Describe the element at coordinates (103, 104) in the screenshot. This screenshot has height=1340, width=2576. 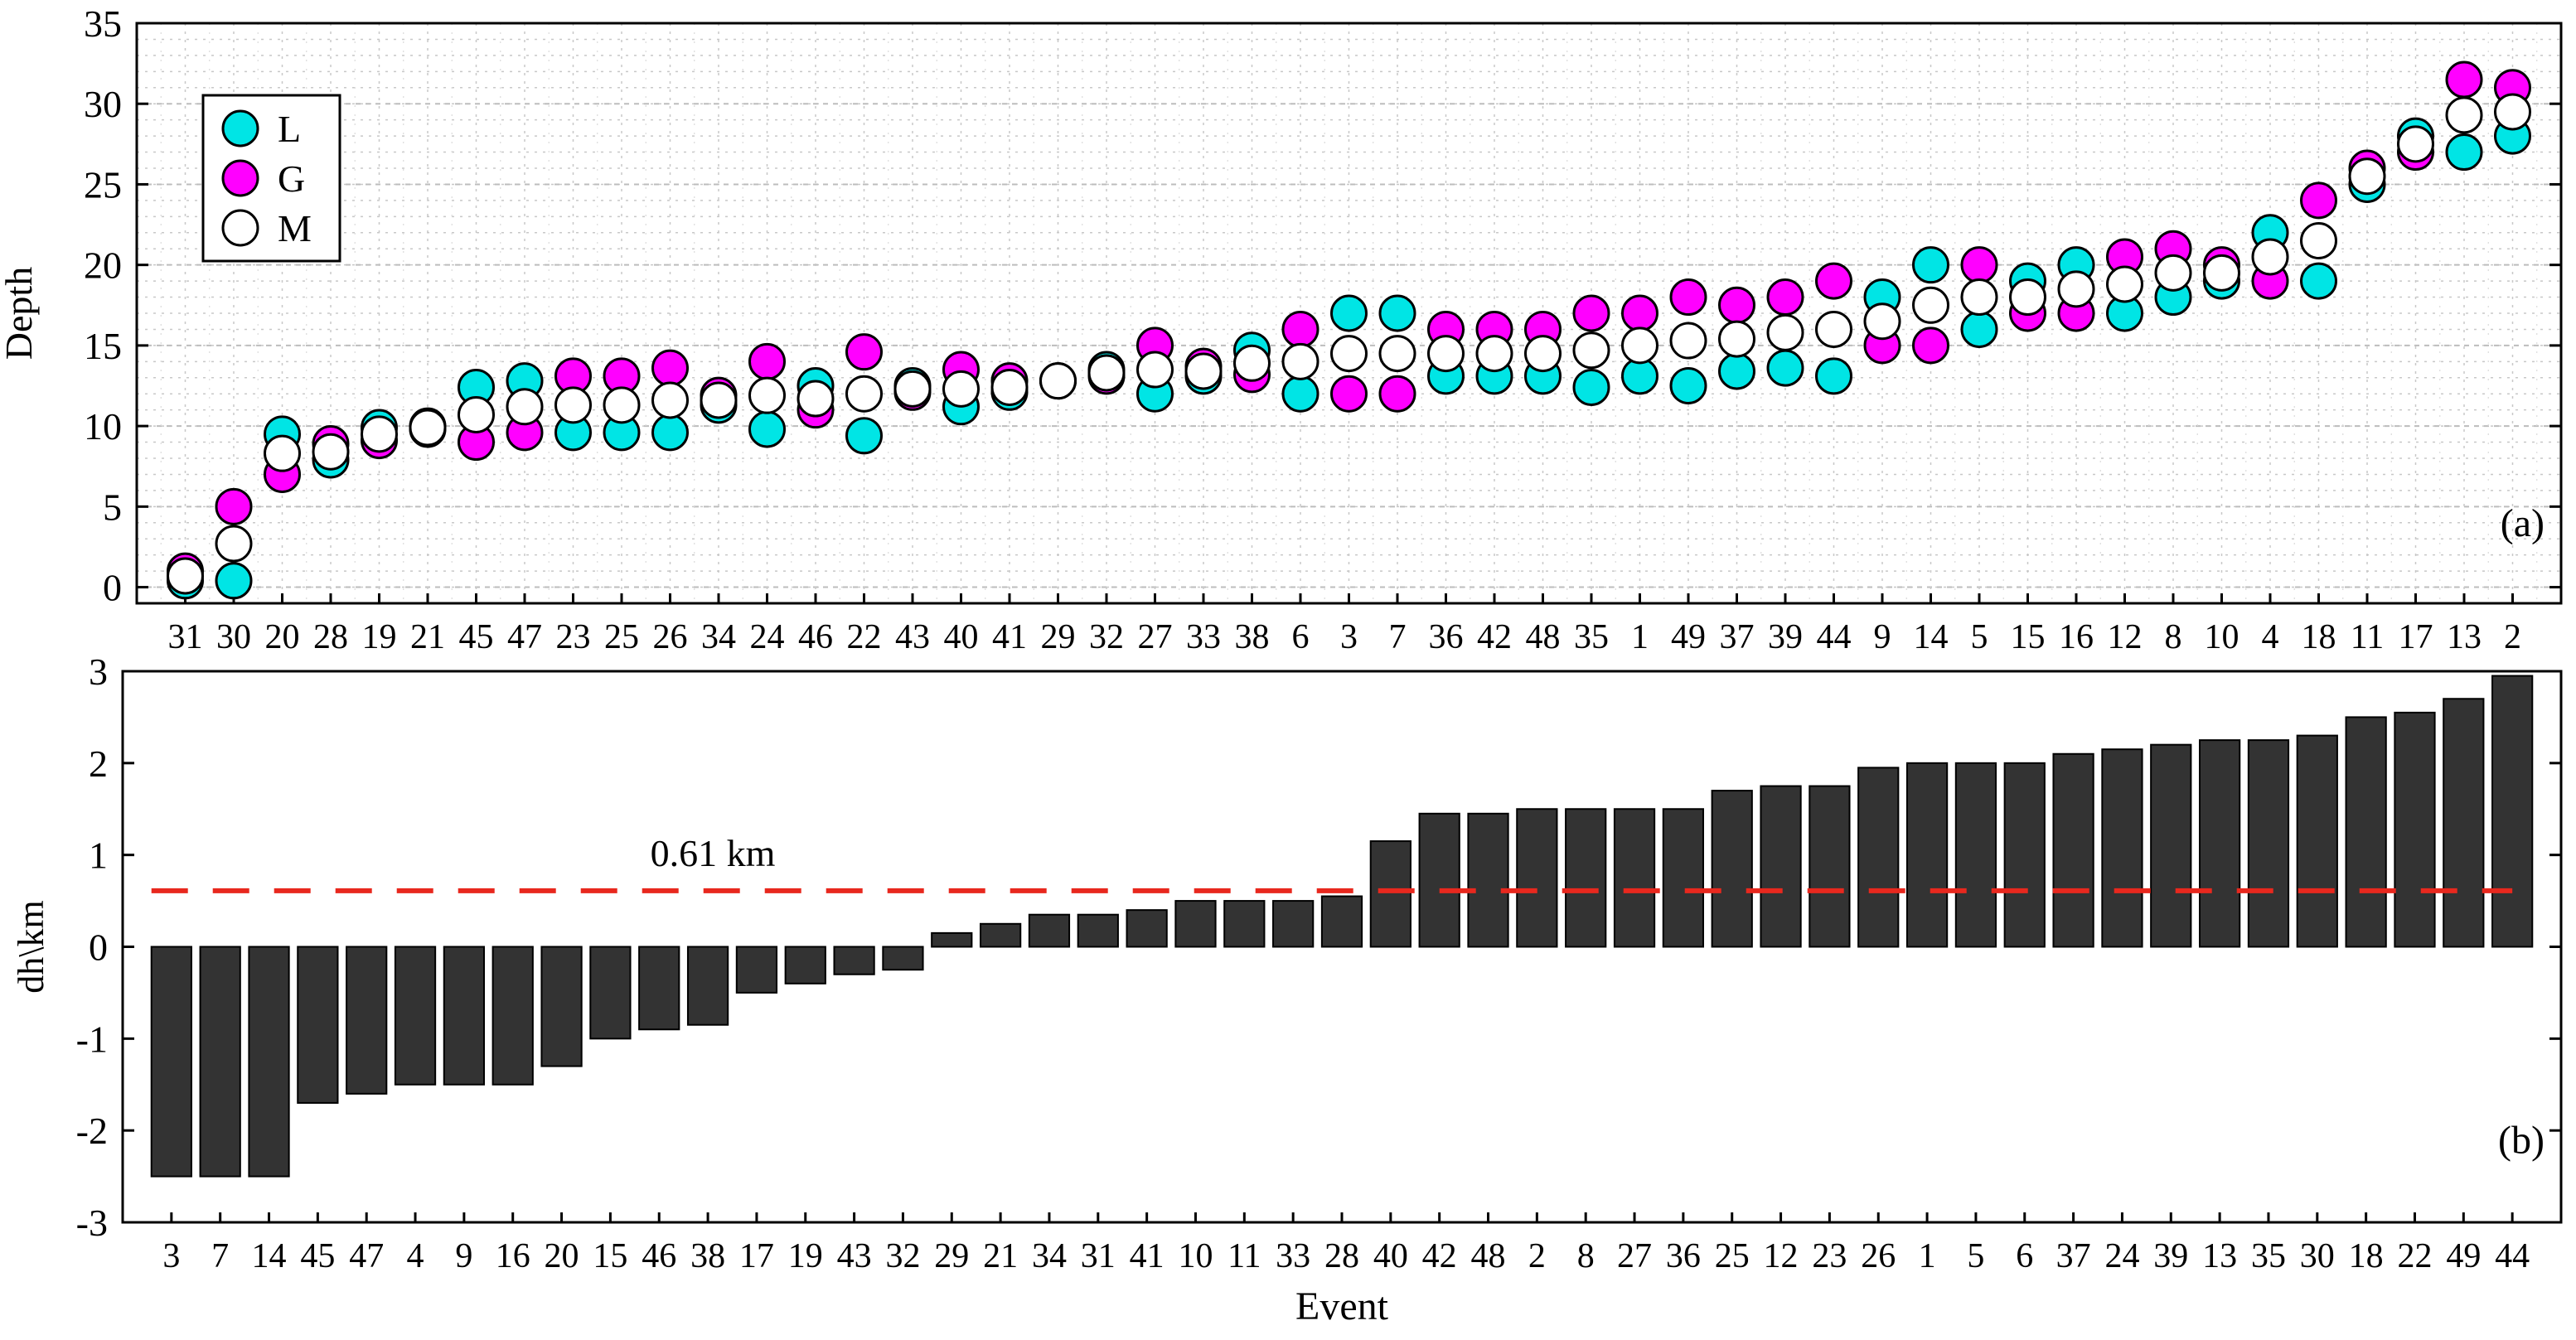
I see `y-tick-label: 30` at that location.